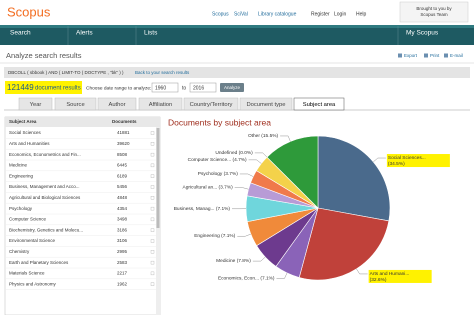 This screenshot has height=315, width=474. I want to click on page-title: Analyze search results, so click(44, 55).